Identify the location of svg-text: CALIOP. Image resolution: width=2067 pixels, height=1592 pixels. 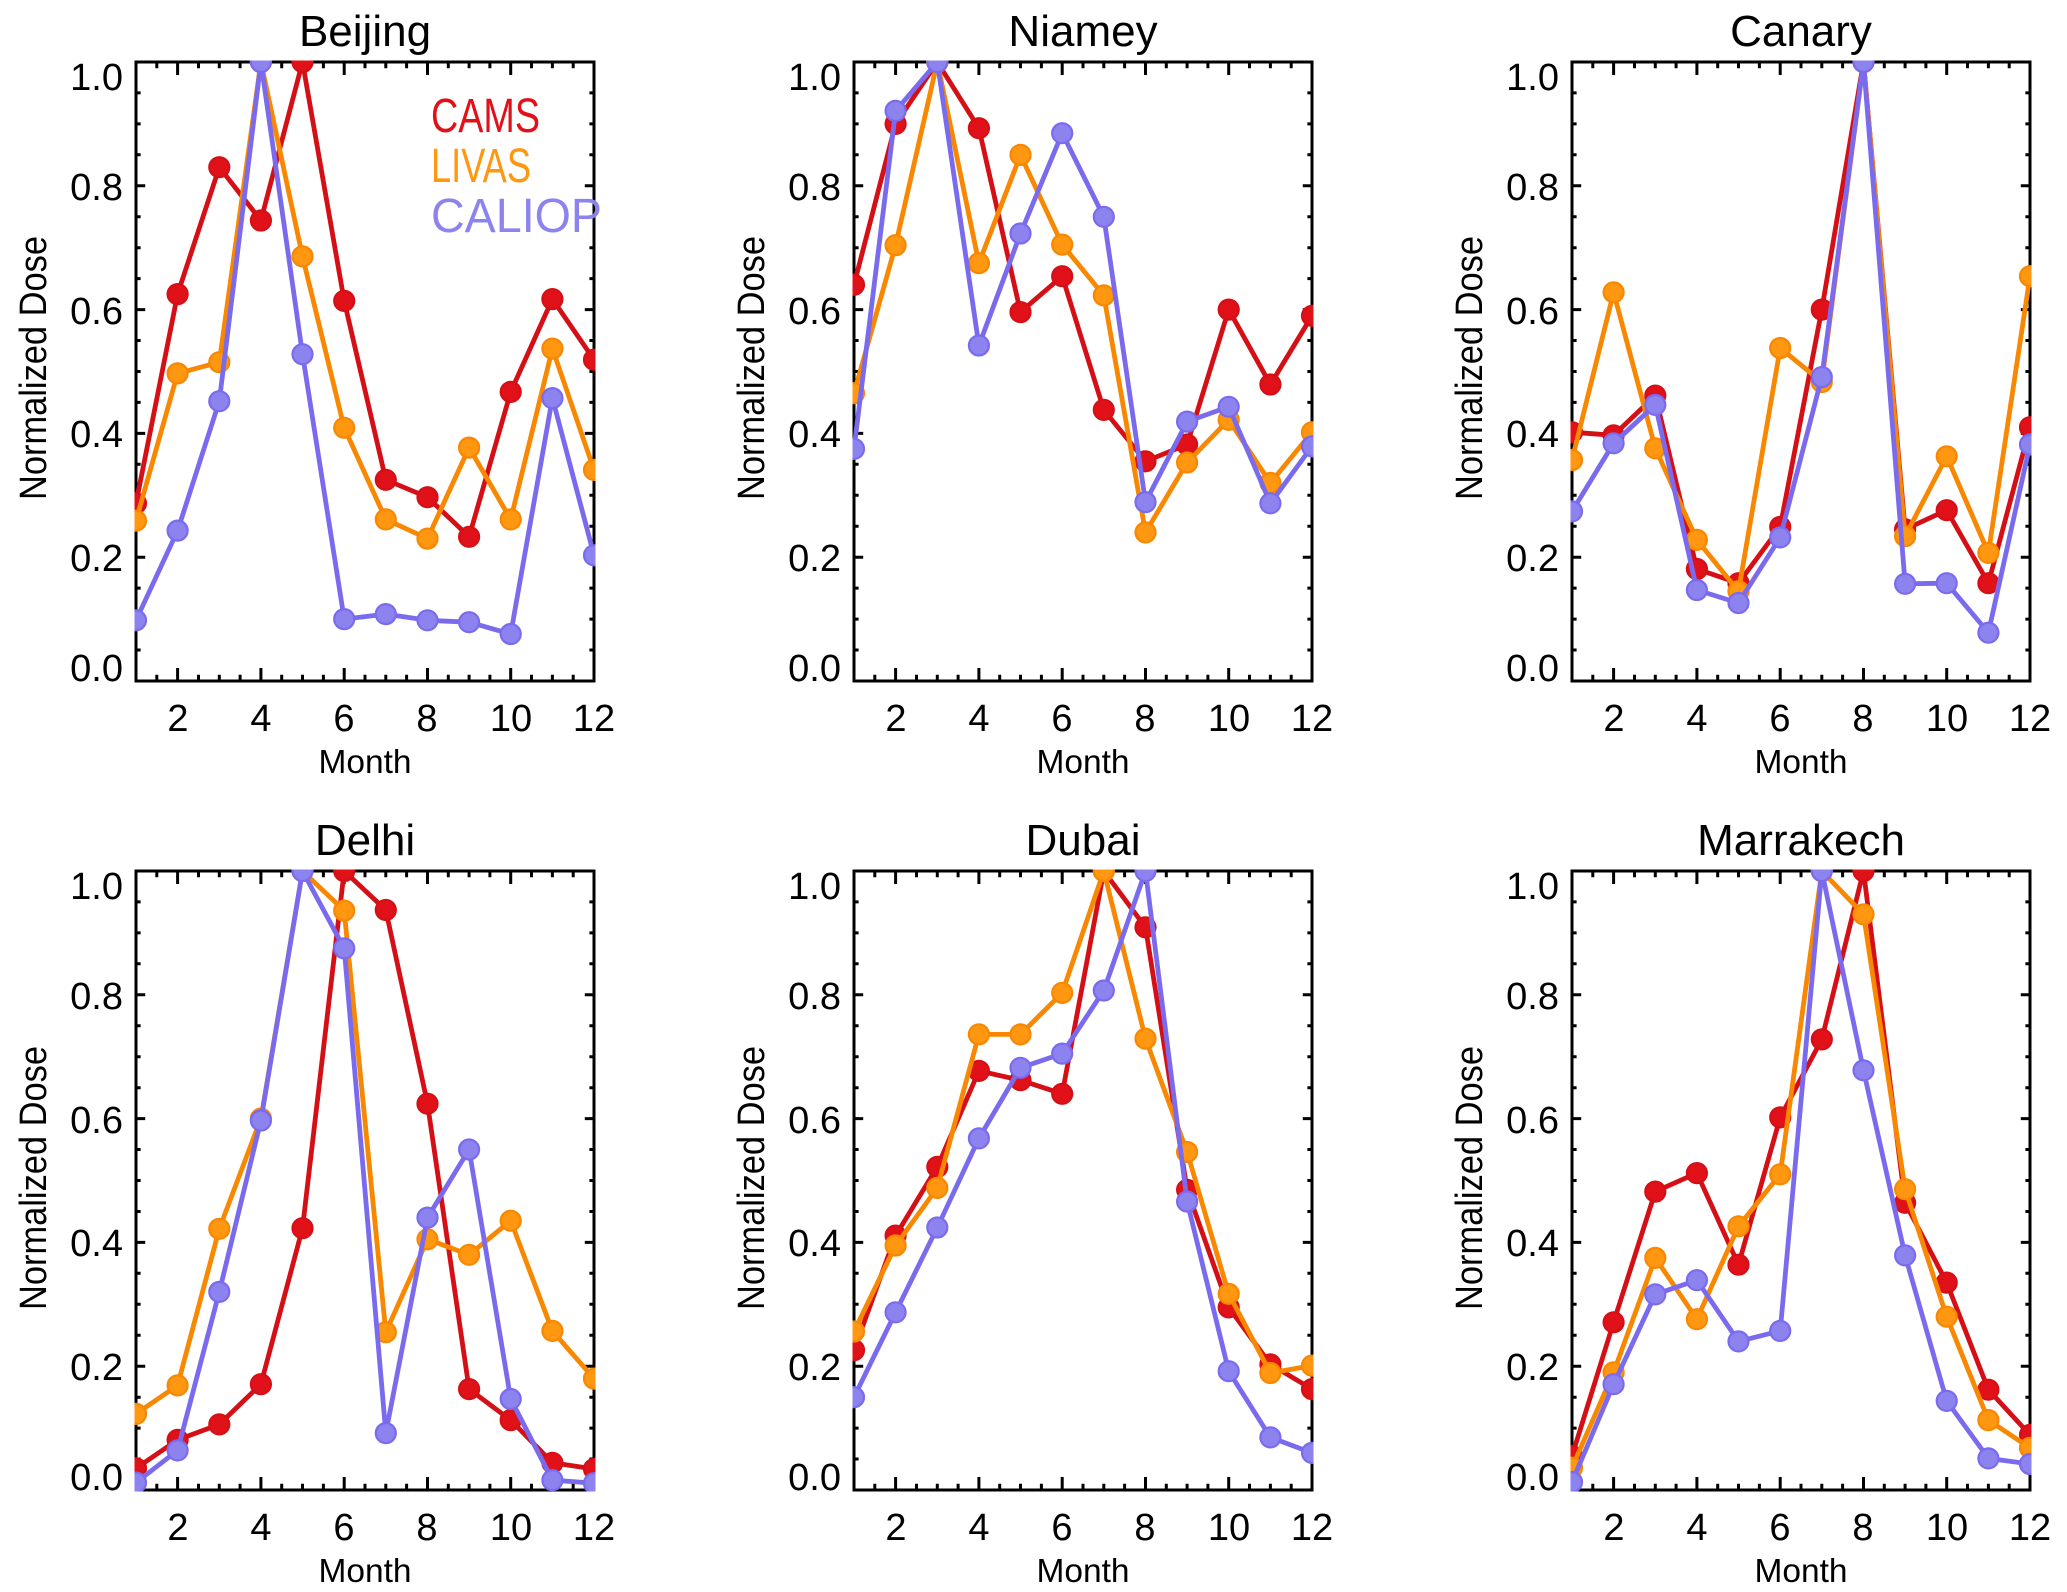
(516, 216).